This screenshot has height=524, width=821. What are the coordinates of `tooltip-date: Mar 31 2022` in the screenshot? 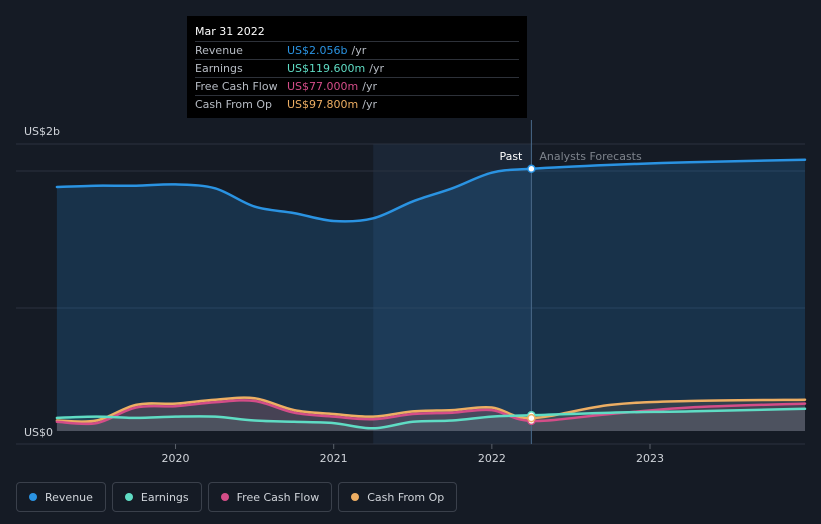 It's located at (230, 31).